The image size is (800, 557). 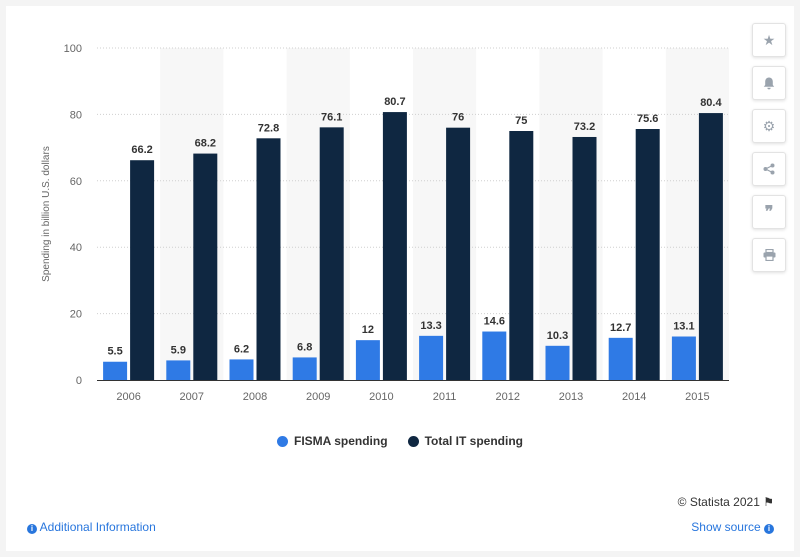 I want to click on statista-credit: © Statista 2021 ⚑, so click(x=726, y=502).